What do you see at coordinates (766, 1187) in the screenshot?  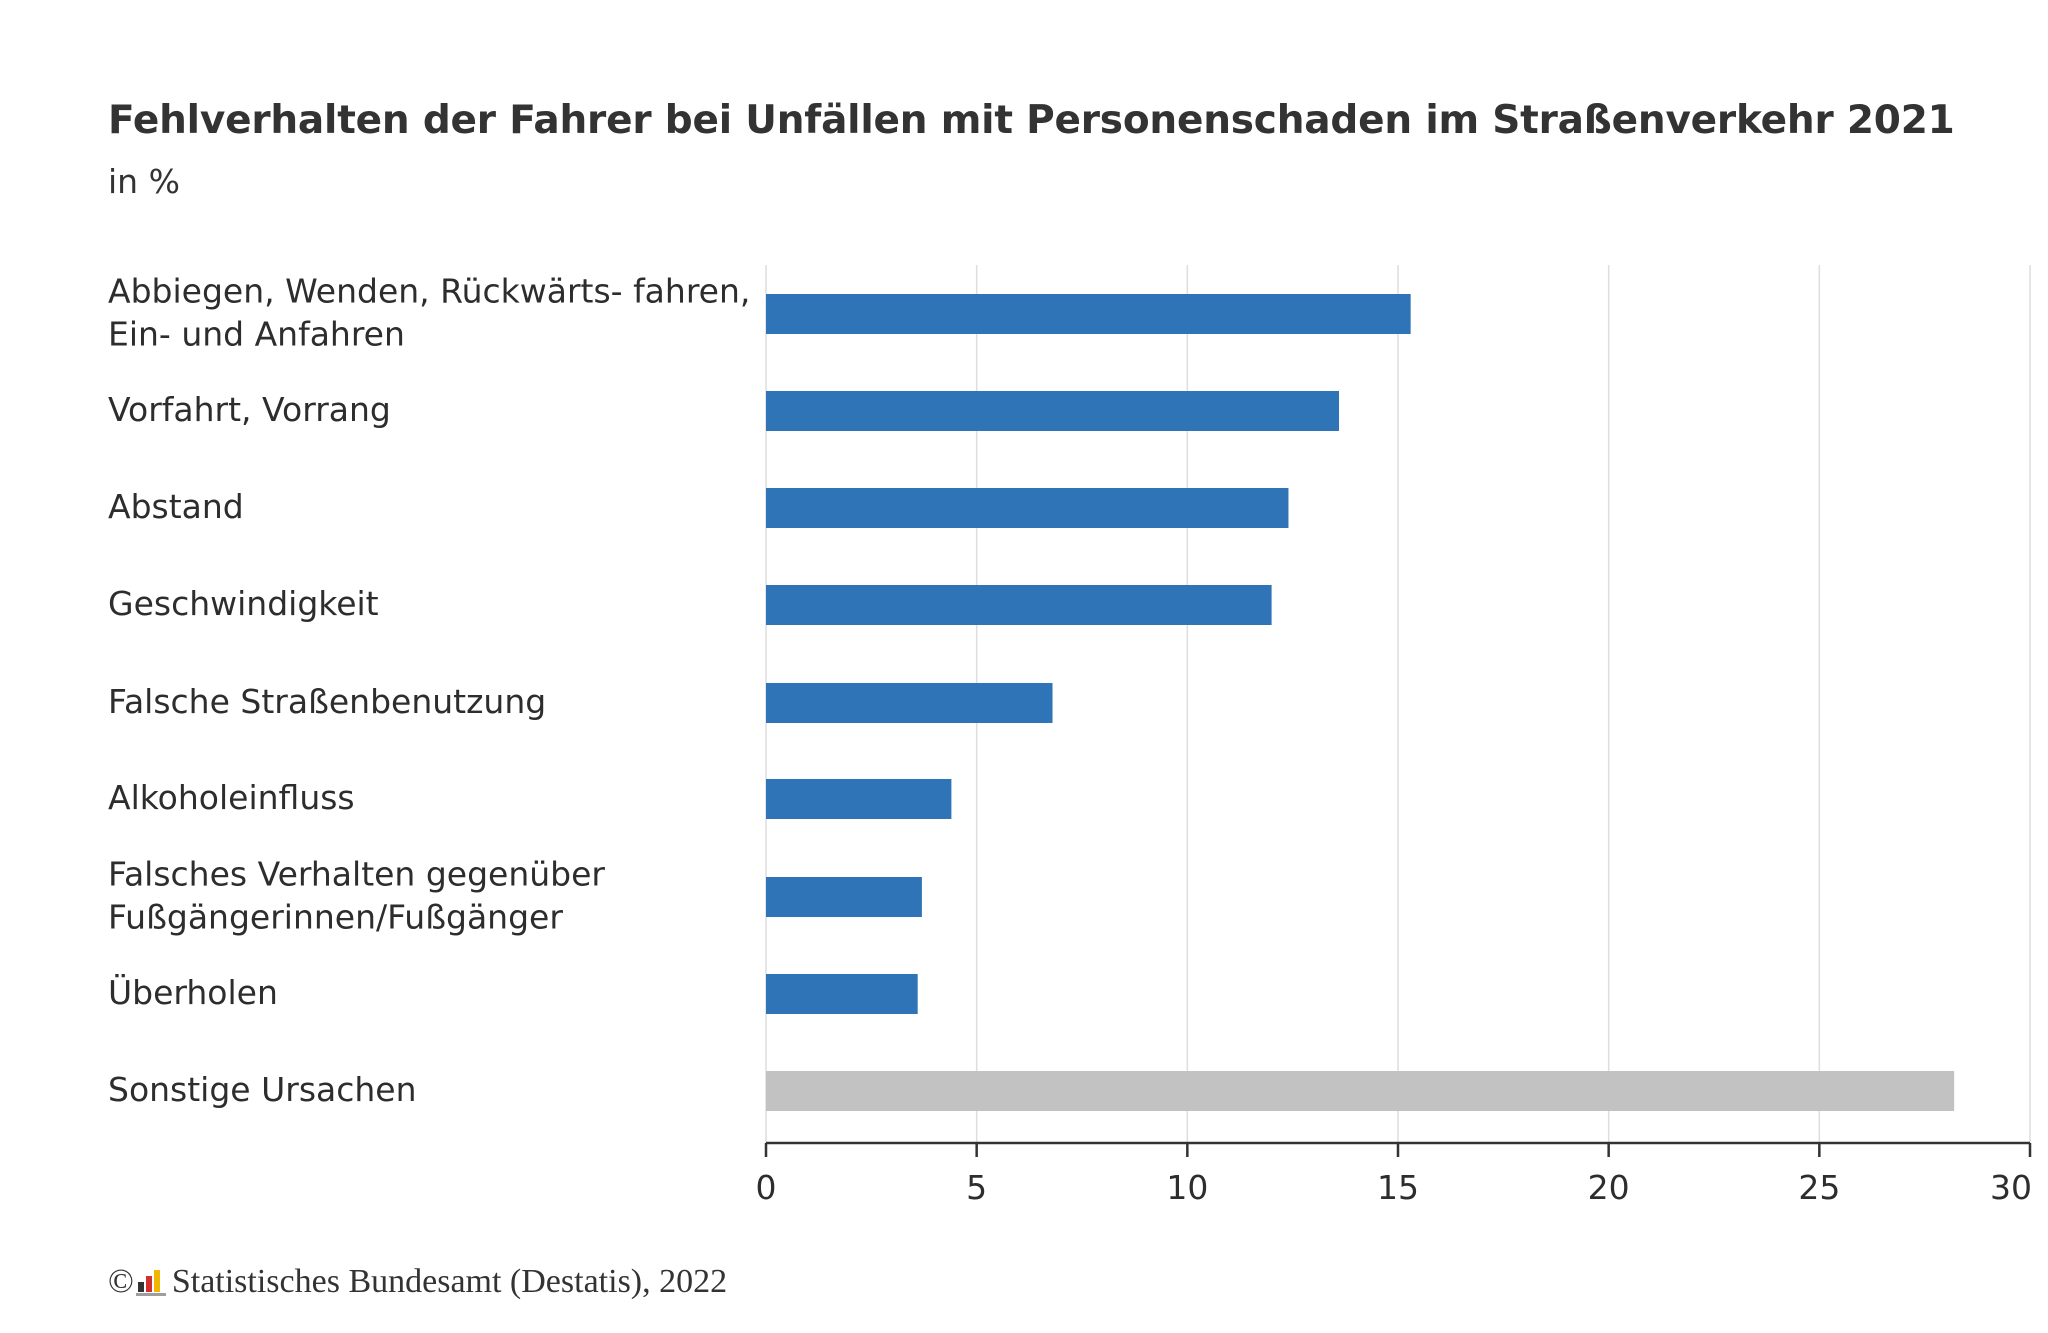 I see `x-tick-label-0: 0` at bounding box center [766, 1187].